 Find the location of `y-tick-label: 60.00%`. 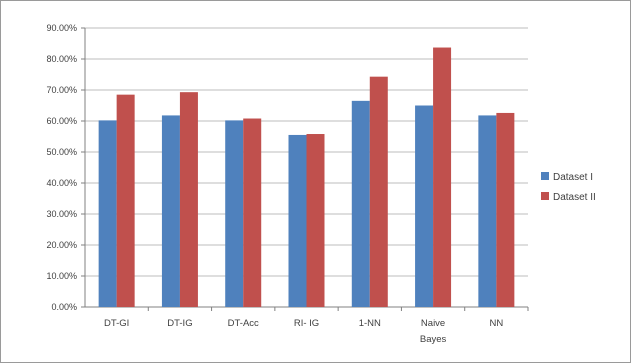

y-tick-label: 60.00% is located at coordinates (61, 121).